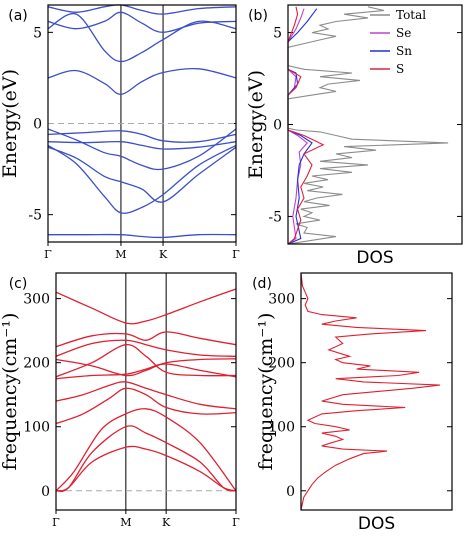  What do you see at coordinates (400, 69) in the screenshot?
I see `legend-entry: S` at bounding box center [400, 69].